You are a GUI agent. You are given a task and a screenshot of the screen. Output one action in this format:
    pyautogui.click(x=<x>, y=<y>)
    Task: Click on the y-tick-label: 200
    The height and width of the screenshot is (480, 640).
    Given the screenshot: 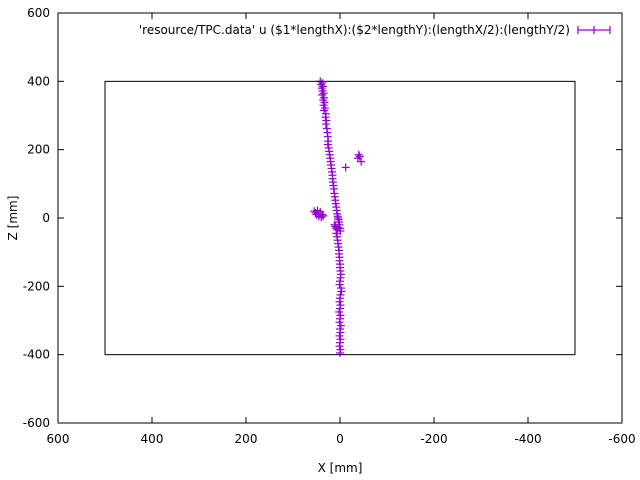 What is the action you would take?
    pyautogui.click(x=38, y=150)
    